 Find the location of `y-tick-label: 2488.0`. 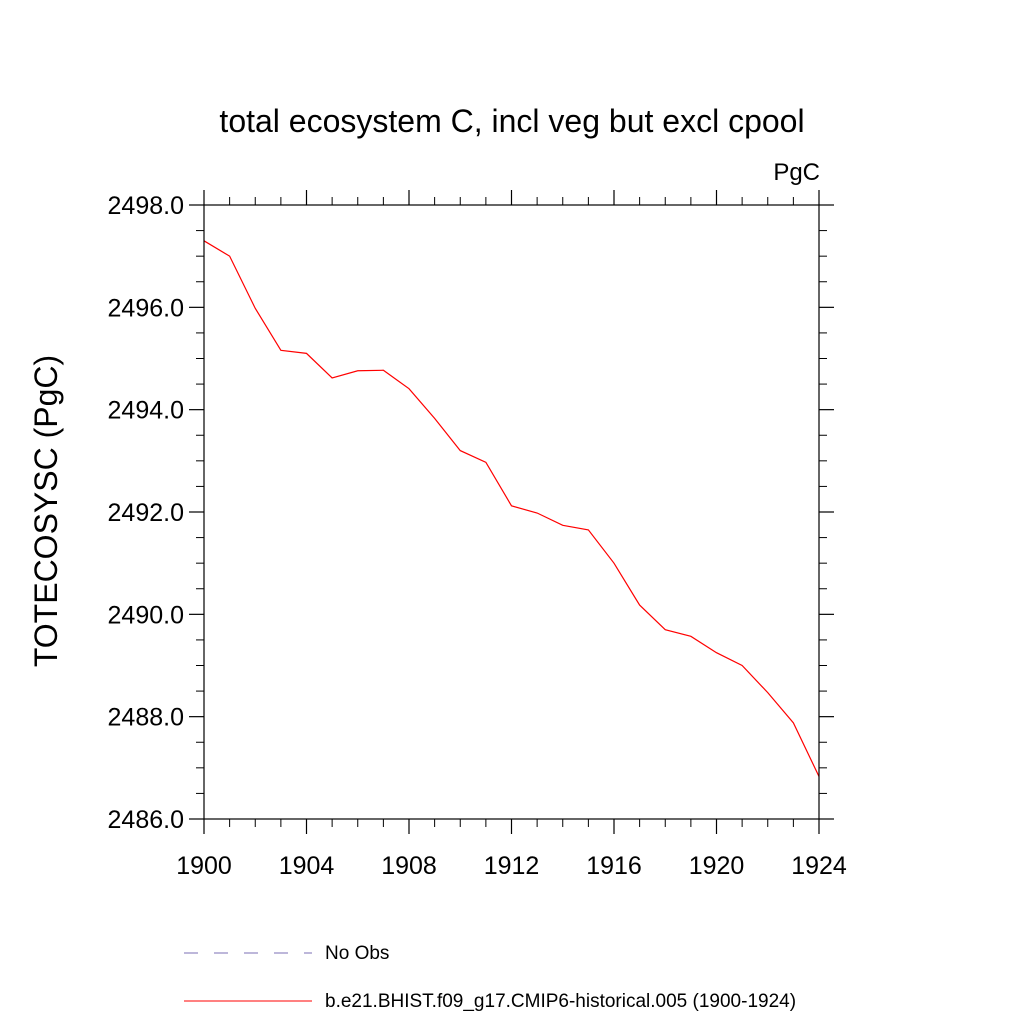

y-tick-label: 2488.0 is located at coordinates (146, 718).